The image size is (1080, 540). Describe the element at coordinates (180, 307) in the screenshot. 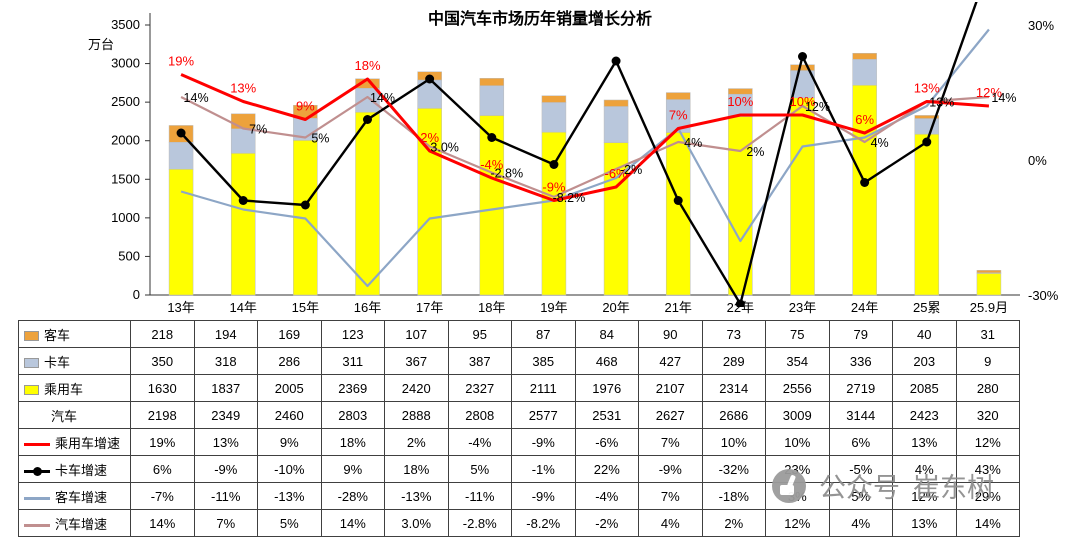

I see `x-axis-category-label: 13年` at that location.